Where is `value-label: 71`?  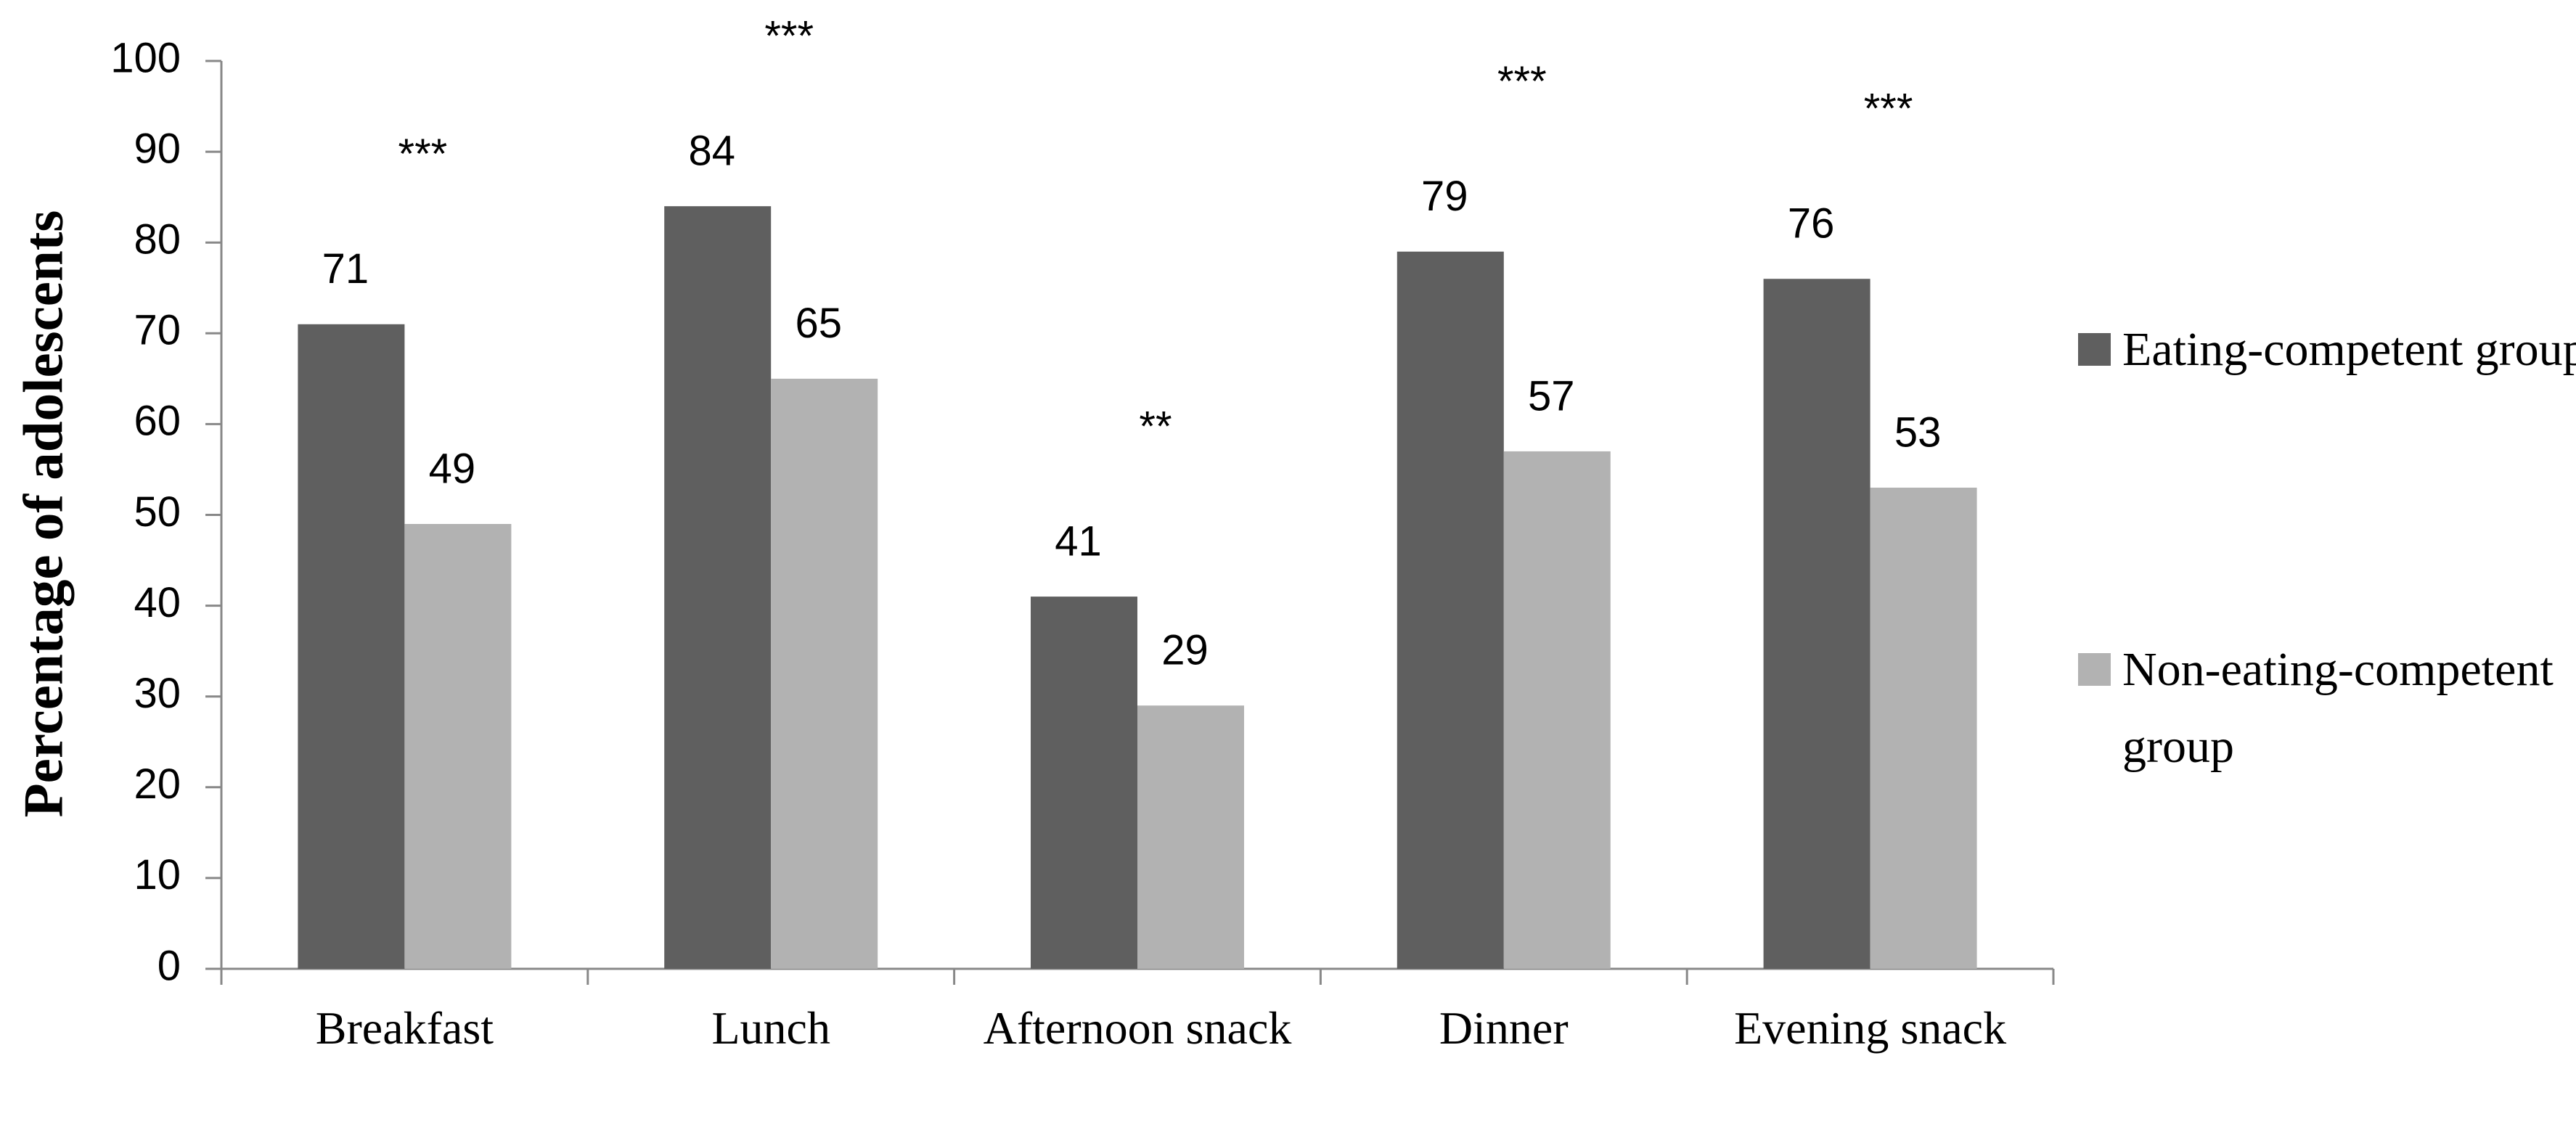
value-label: 71 is located at coordinates (346, 268).